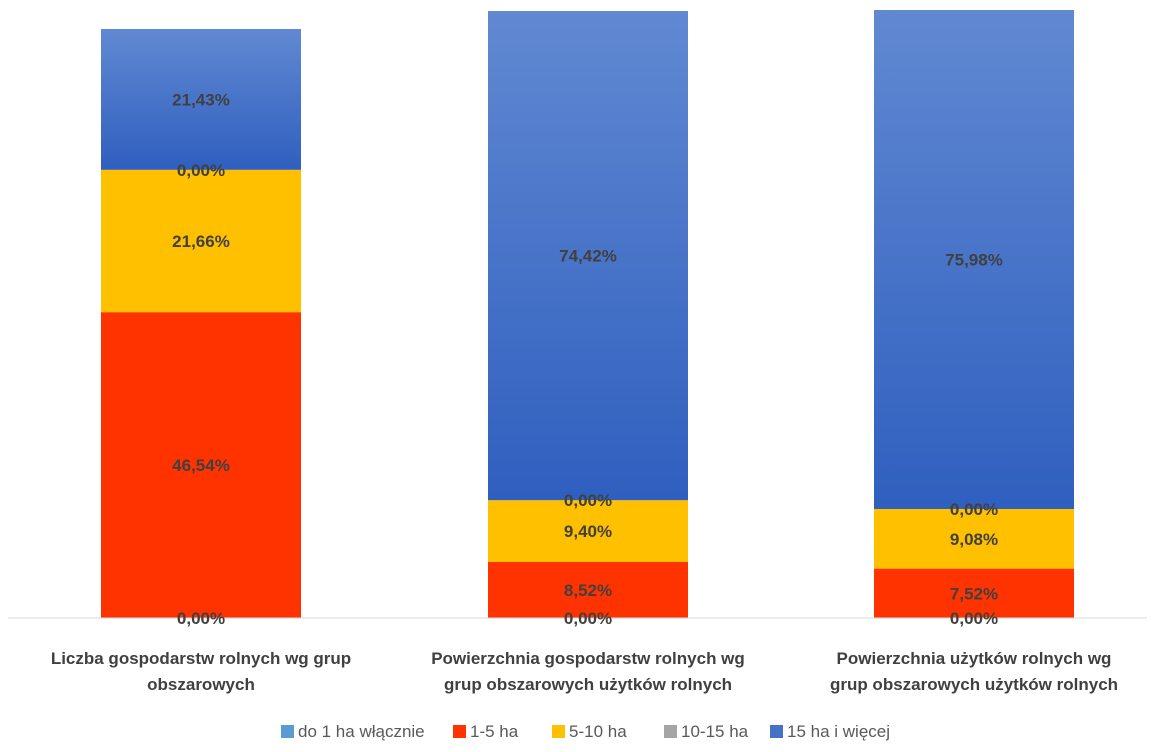 This screenshot has width=1155, height=752. What do you see at coordinates (558, 731) in the screenshot?
I see `legend-swatch-5-10-ha` at bounding box center [558, 731].